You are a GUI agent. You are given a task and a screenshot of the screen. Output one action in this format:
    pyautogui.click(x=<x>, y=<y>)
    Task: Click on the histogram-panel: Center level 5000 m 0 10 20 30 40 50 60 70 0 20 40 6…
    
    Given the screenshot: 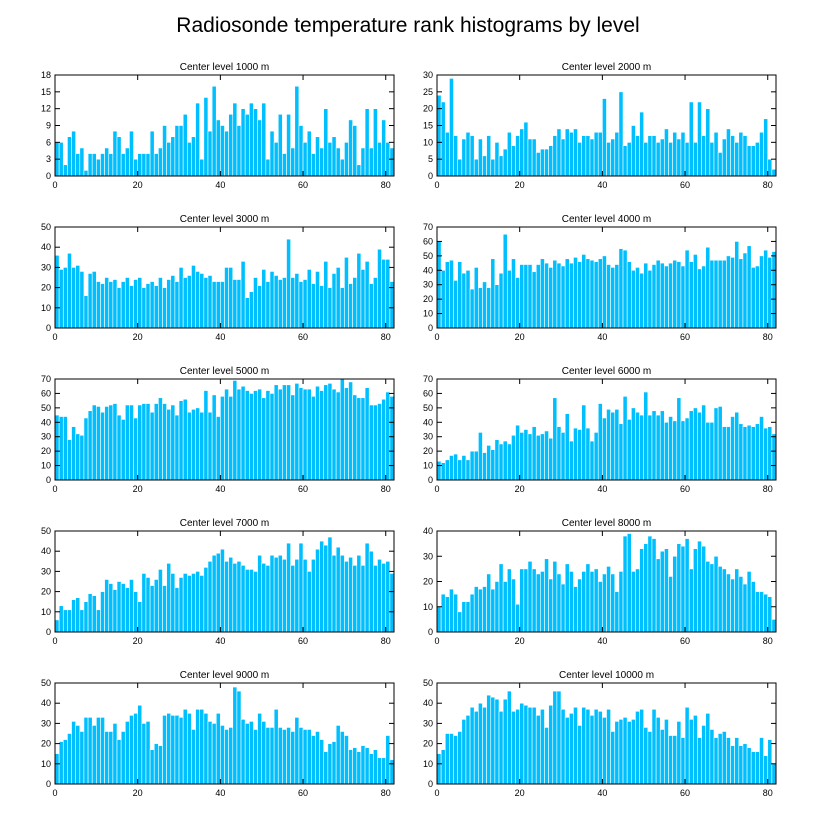 What is the action you would take?
    pyautogui.click(x=218, y=430)
    